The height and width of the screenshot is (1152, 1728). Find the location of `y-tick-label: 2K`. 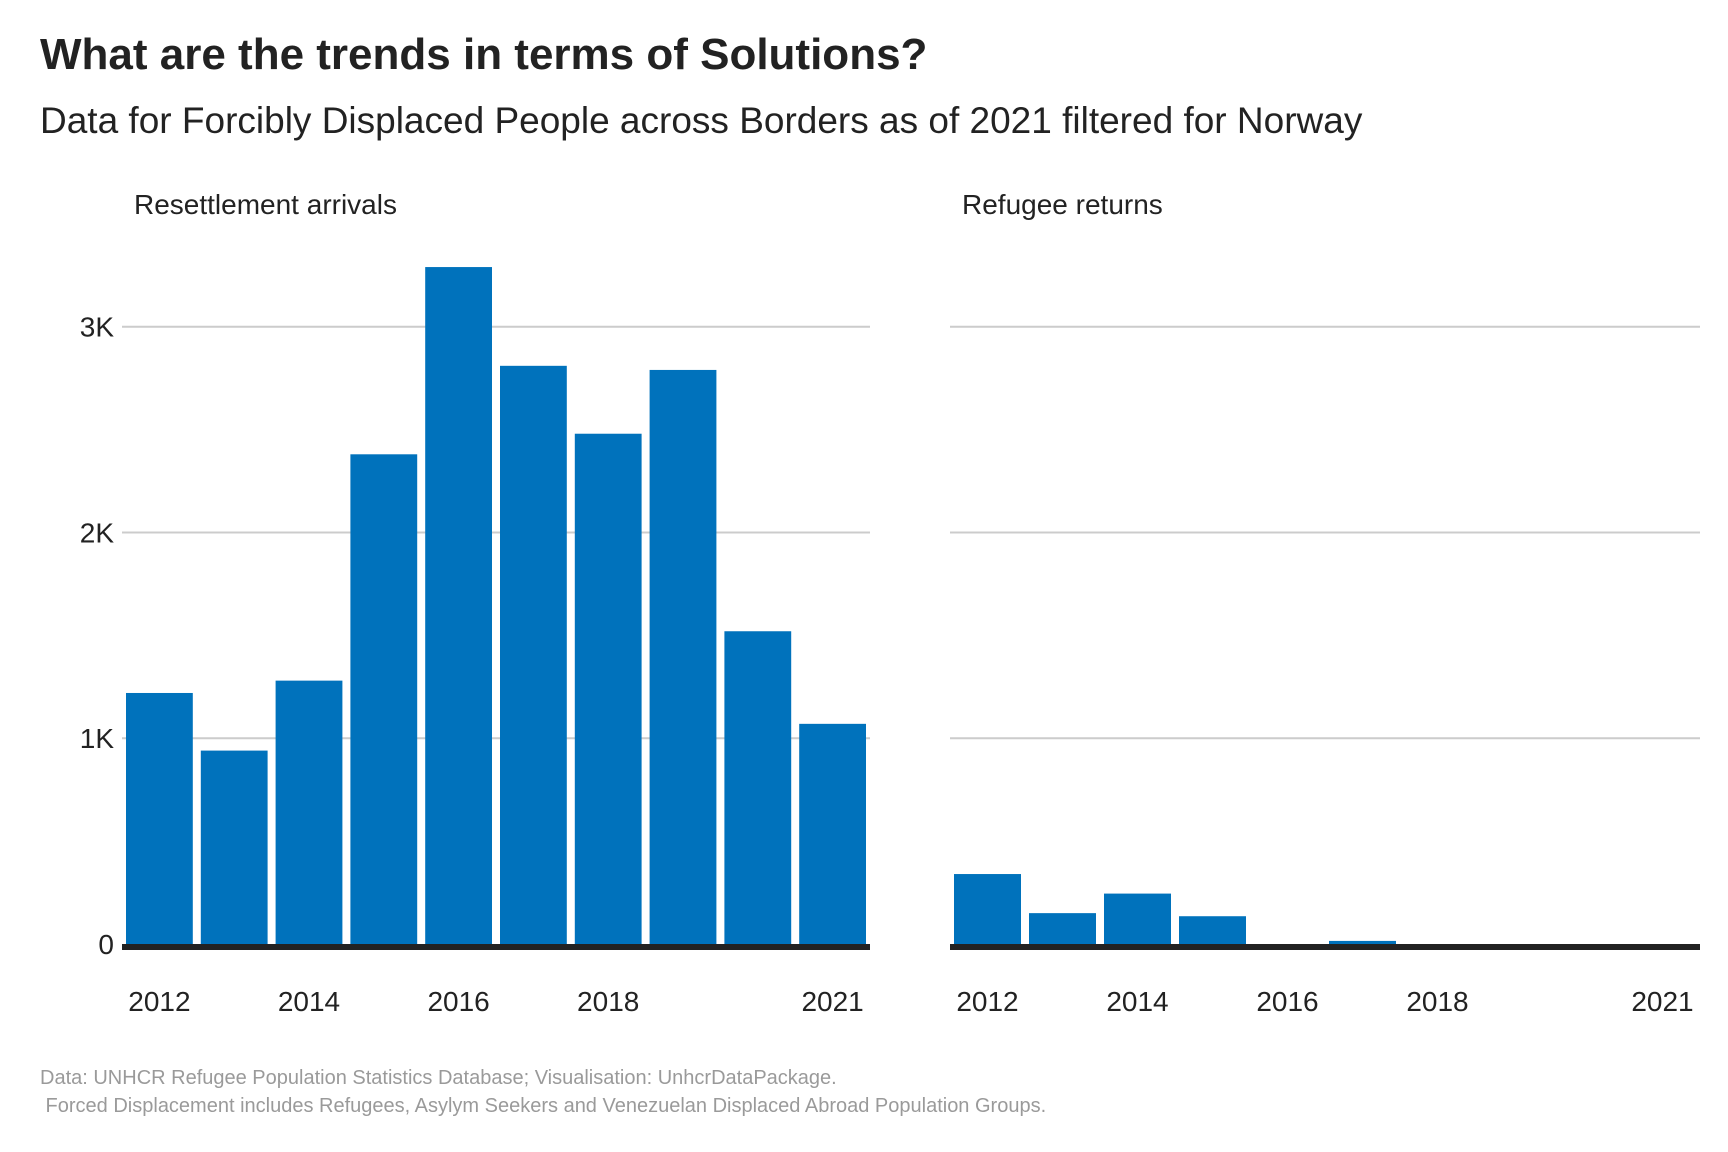

y-tick-label: 2K is located at coordinates (97, 532).